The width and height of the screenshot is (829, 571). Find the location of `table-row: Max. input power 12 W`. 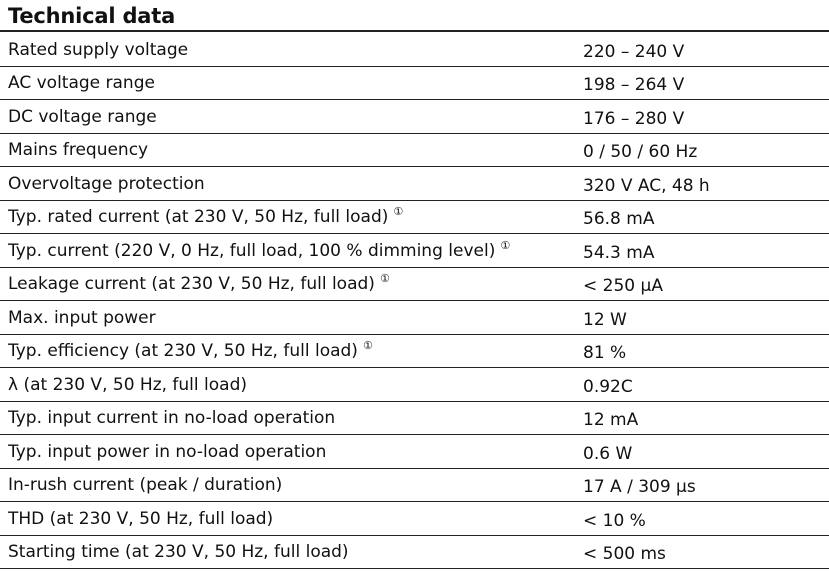

table-row: Max. input power 12 W is located at coordinates (414, 318).